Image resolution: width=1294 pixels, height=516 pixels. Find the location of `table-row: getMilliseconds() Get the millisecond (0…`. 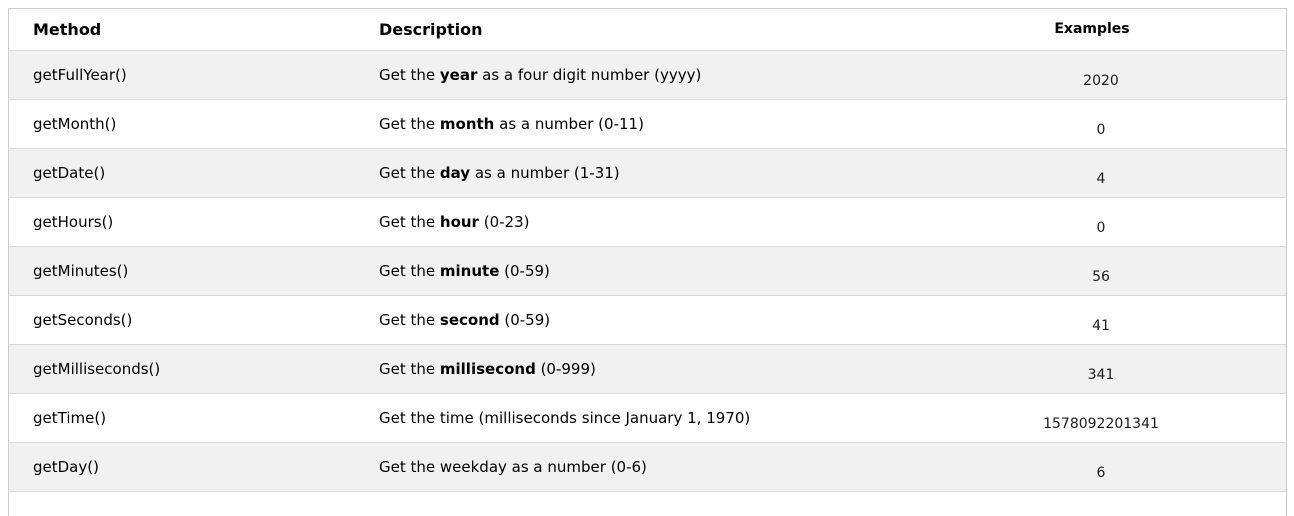

table-row: getMilliseconds() Get the millisecond (0… is located at coordinates (647, 369).